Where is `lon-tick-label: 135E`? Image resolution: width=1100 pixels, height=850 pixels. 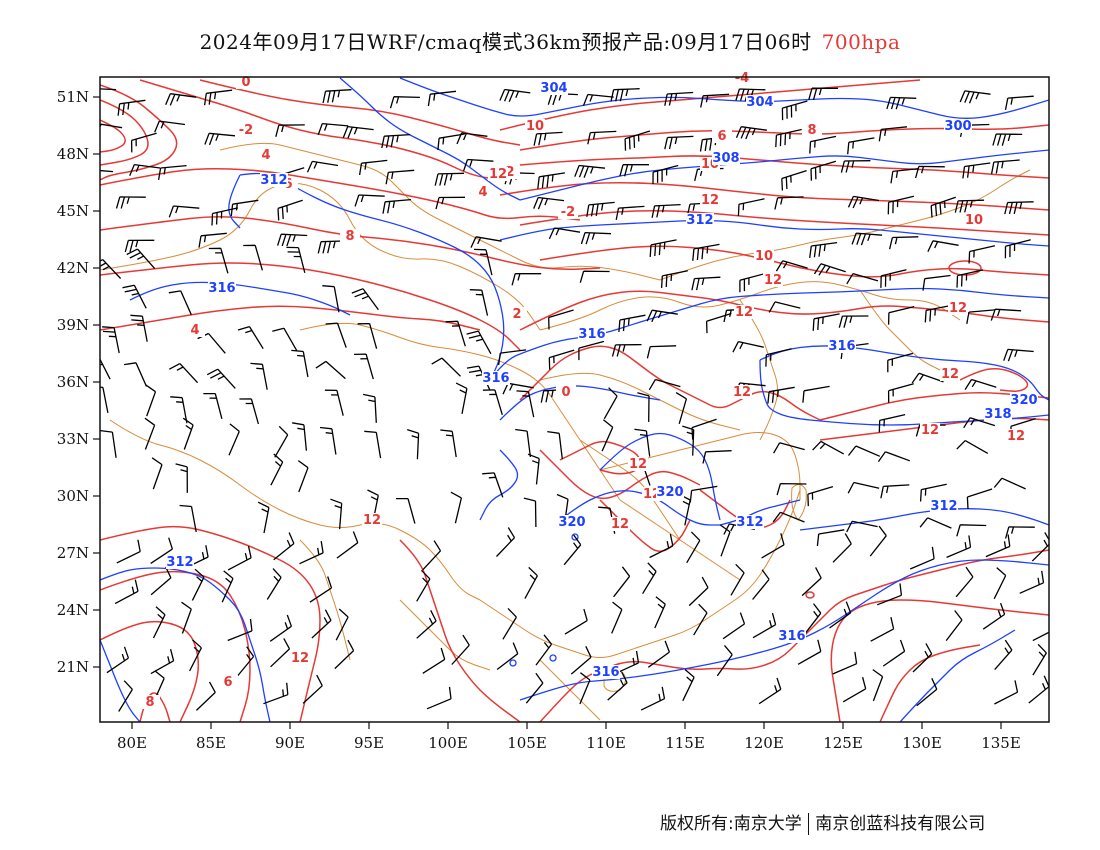
lon-tick-label: 135E is located at coordinates (1001, 743).